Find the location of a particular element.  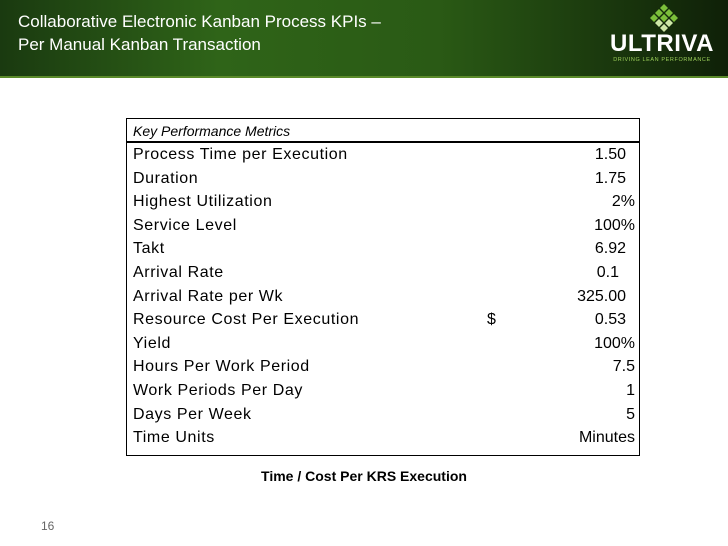

table-row: Resource Cost Per Execution $0.53 is located at coordinates (383, 320).